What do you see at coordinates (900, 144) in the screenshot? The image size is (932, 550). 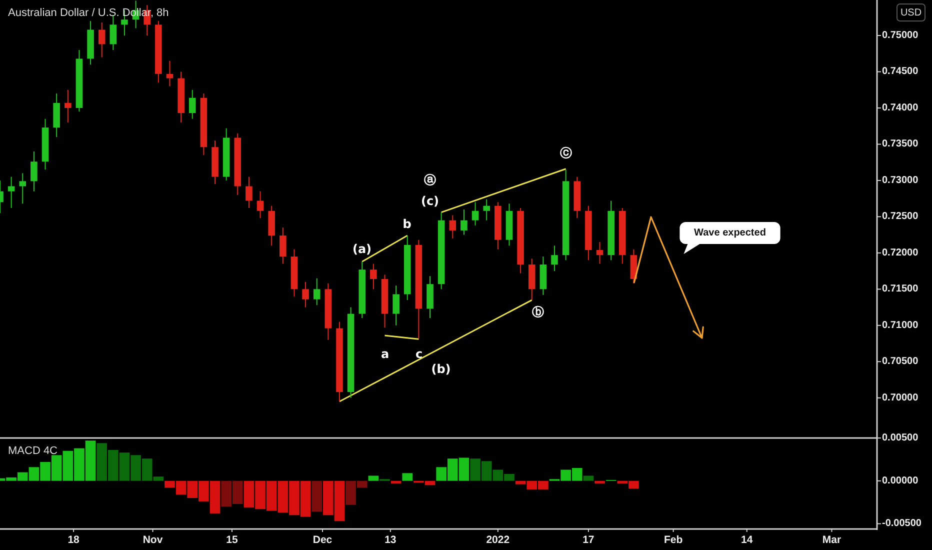 I see `y-tick-label: 0.73500` at bounding box center [900, 144].